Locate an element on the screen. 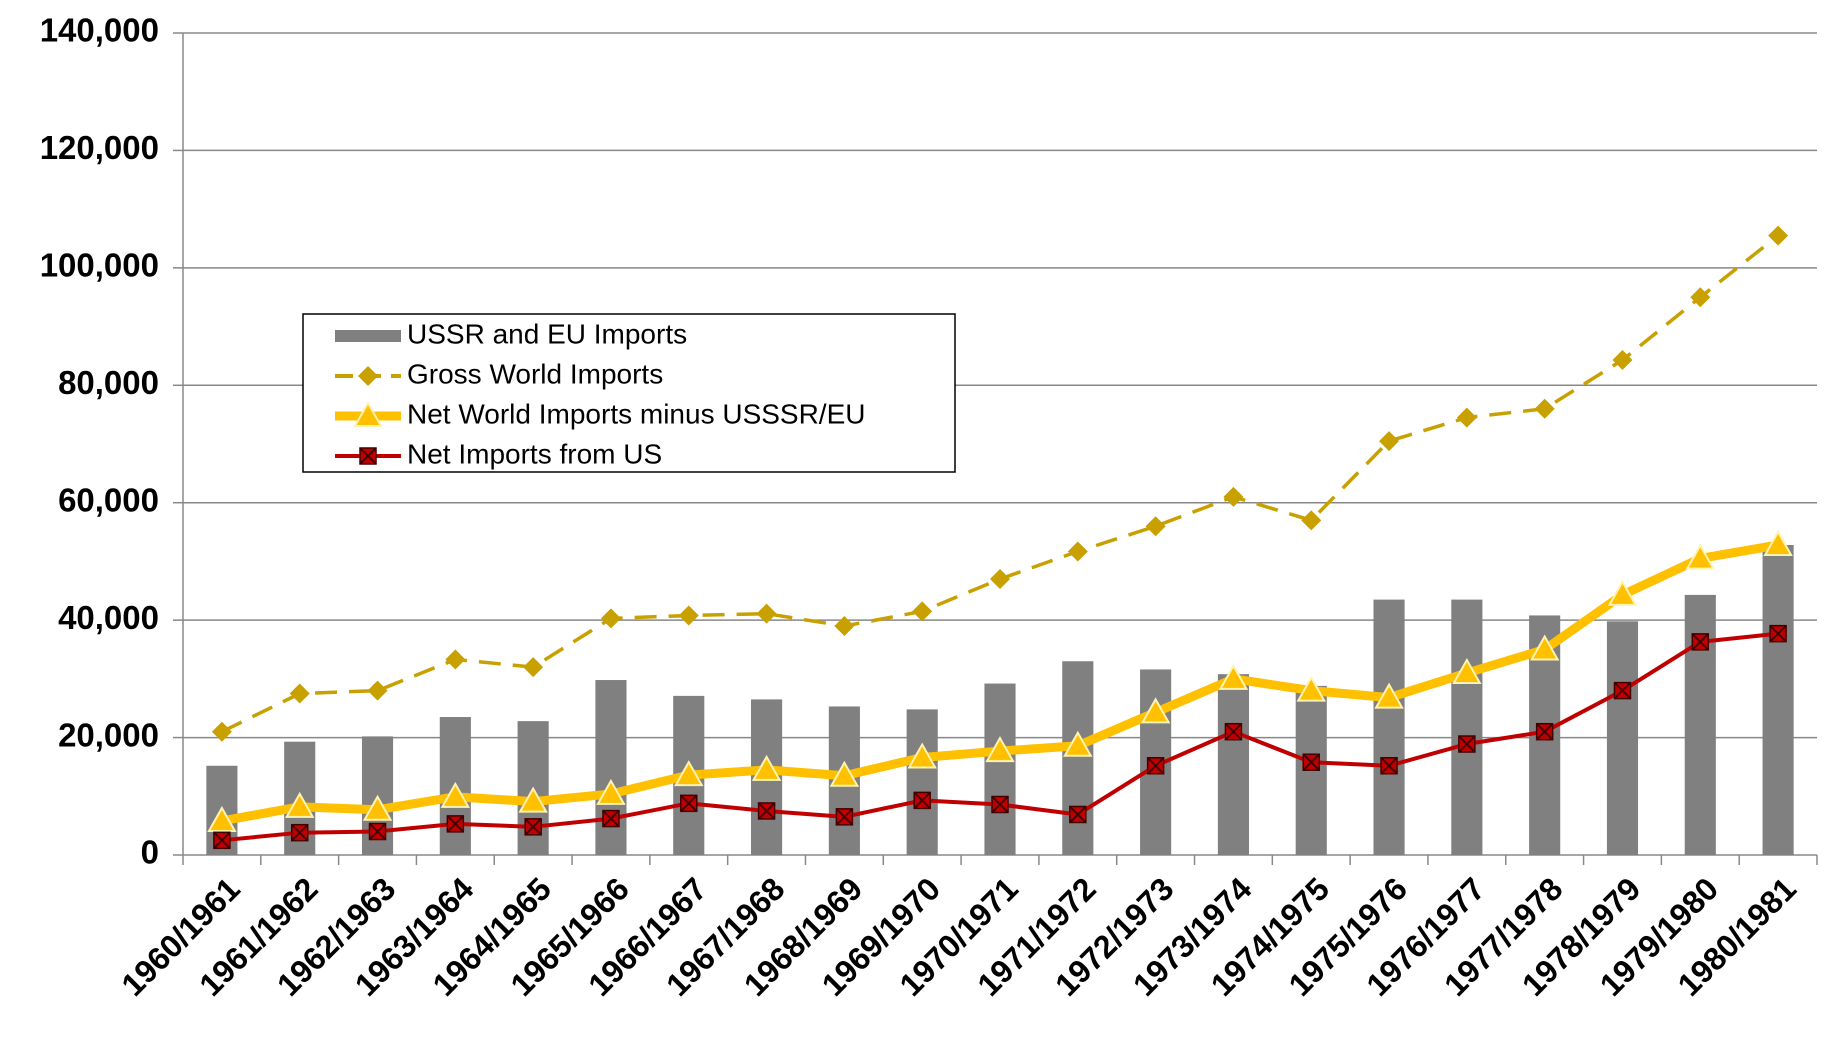  legend-label: Gross World Imports is located at coordinates (535, 373).